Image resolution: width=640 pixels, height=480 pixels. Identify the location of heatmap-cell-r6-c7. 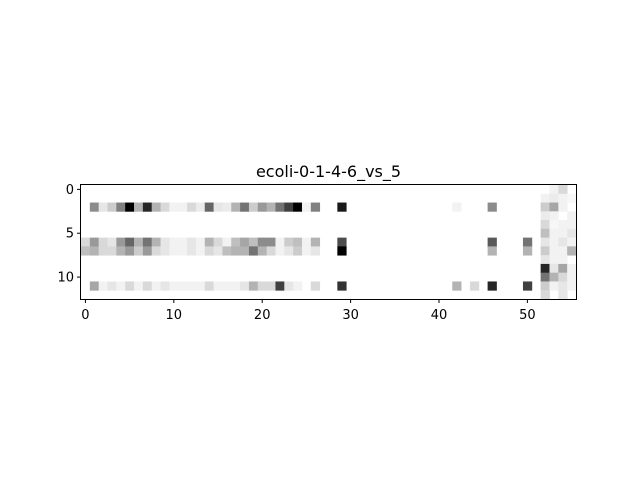
(147, 242).